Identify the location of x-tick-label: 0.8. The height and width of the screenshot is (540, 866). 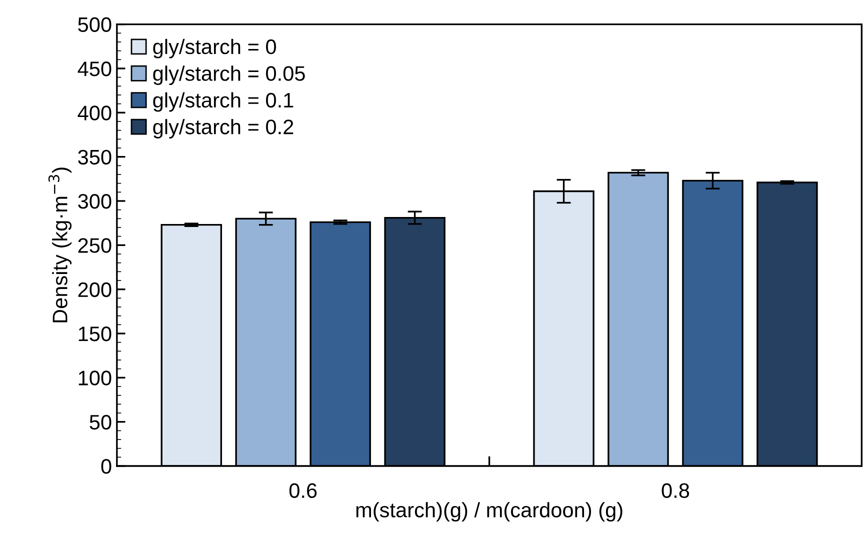
(676, 490).